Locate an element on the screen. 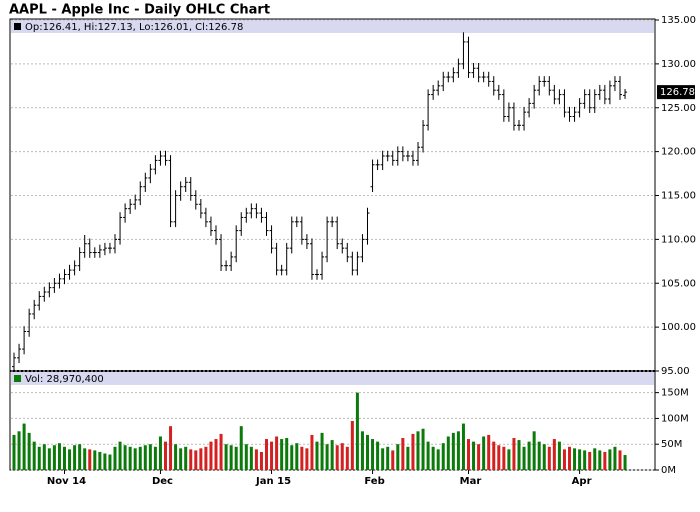 This screenshot has height=512, width=700. y-tick-label: 110.00 is located at coordinates (678, 239).